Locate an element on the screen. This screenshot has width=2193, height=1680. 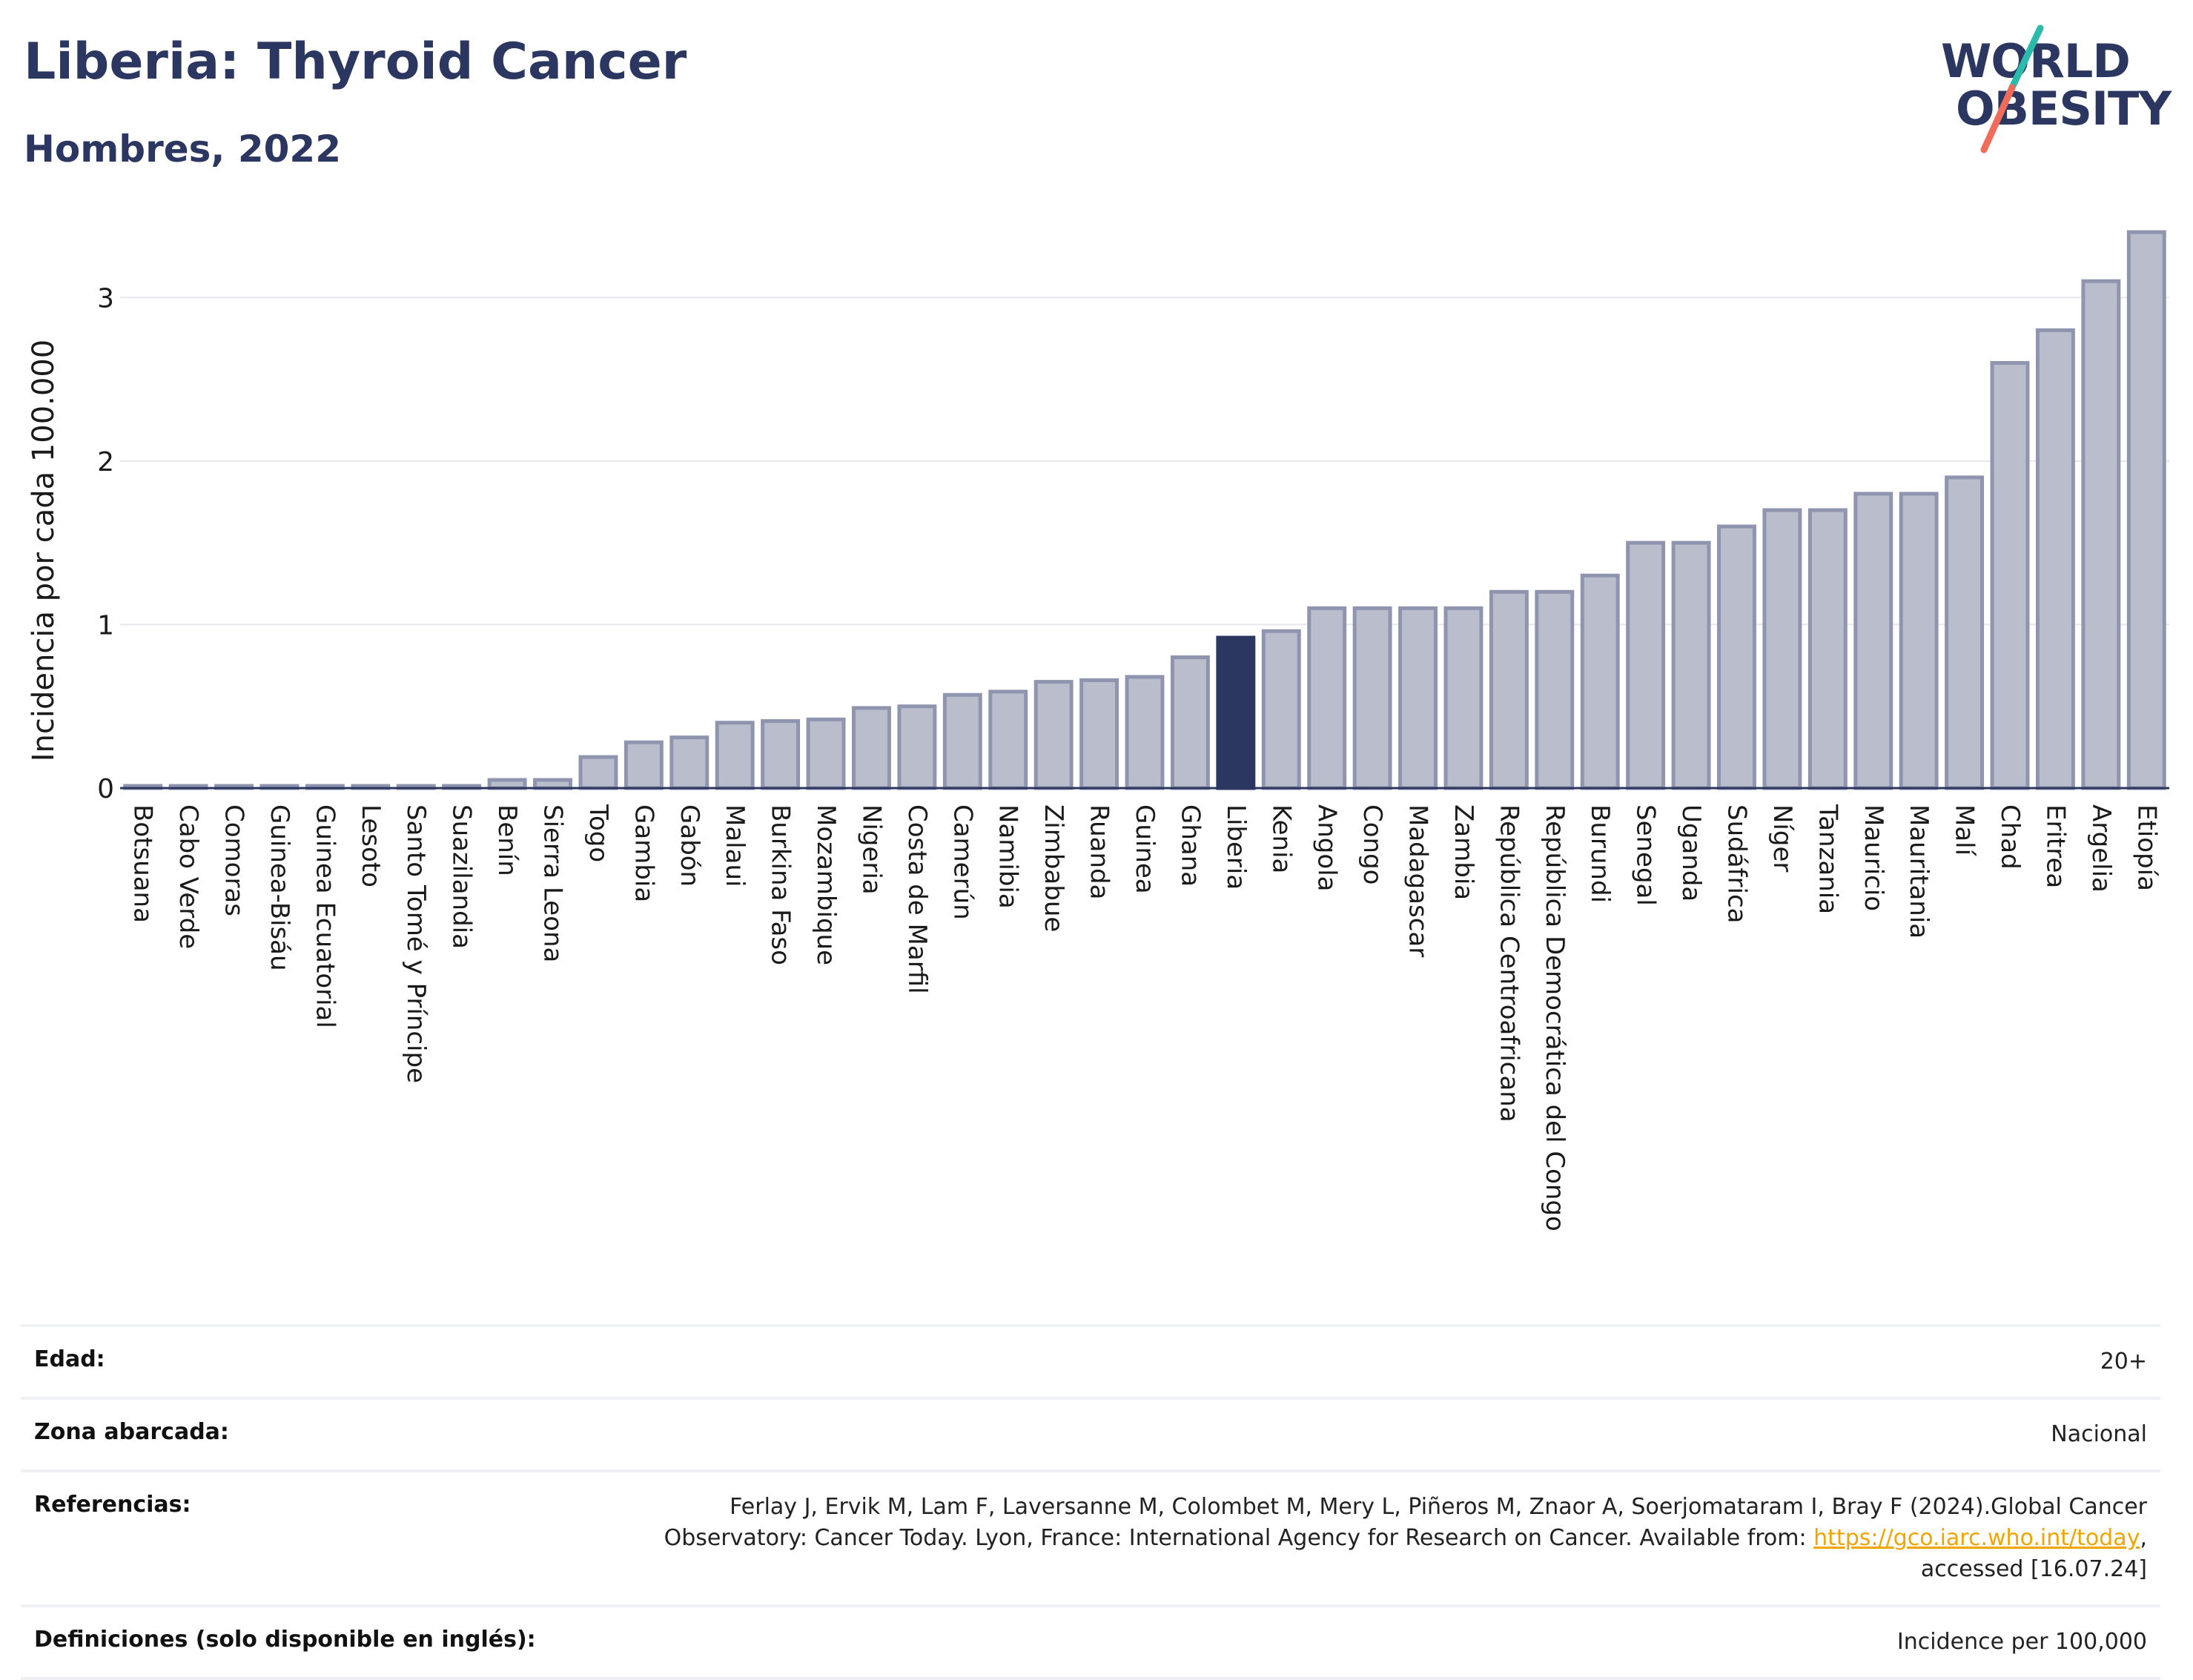
x-tick-label: Mozambique is located at coordinates (826, 884).